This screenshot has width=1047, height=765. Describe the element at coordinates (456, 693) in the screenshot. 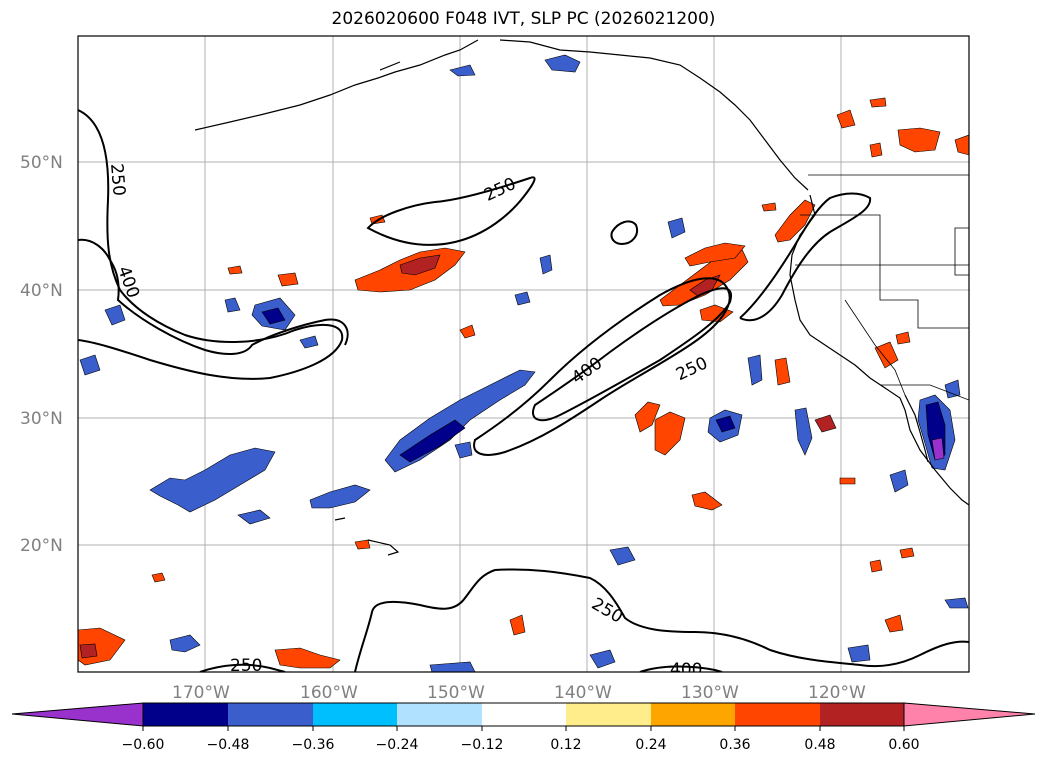

I see `lon-label-150w: 150°W` at that location.